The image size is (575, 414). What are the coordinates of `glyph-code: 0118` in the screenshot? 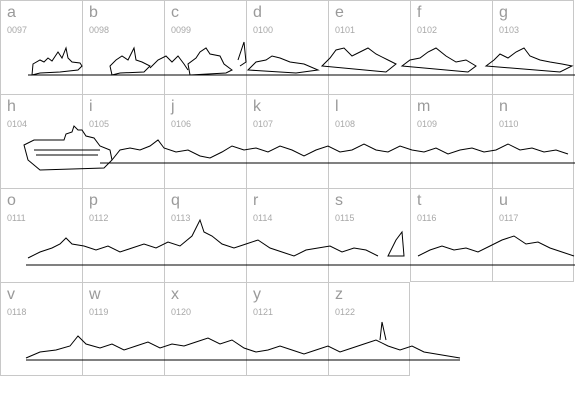 It's located at (17, 312).